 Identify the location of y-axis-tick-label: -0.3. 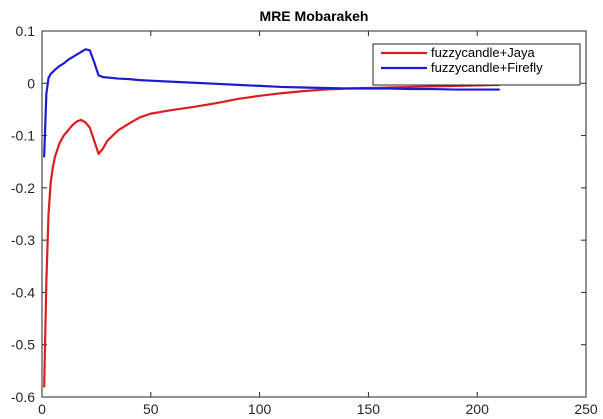
(23, 240).